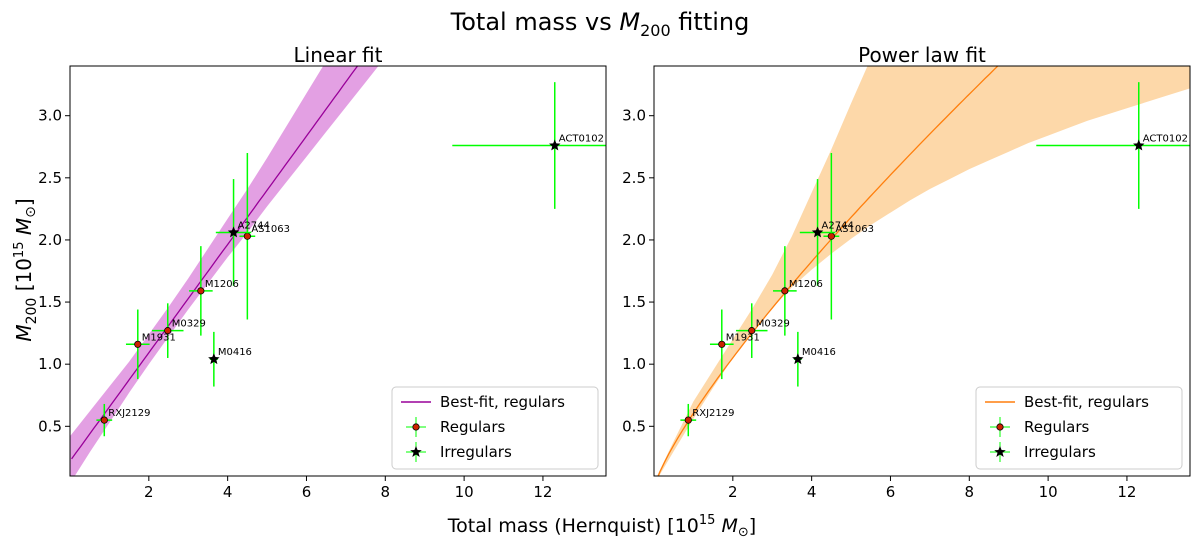  What do you see at coordinates (24, 332) in the screenshot?
I see `ylabel-math: M` at bounding box center [24, 332].